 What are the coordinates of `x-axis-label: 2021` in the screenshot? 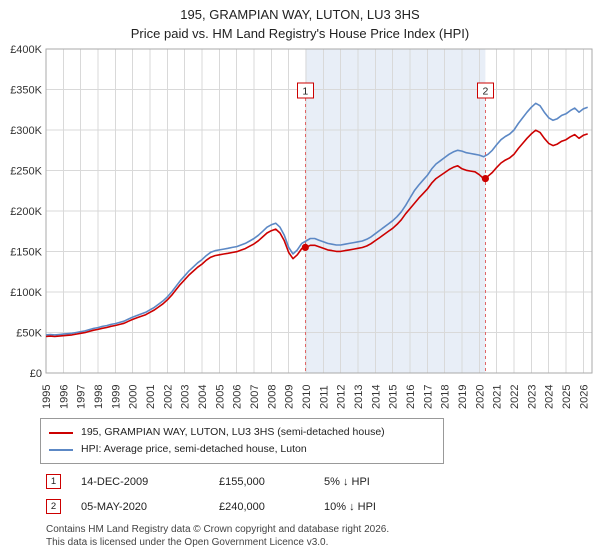 It's located at (498, 397).